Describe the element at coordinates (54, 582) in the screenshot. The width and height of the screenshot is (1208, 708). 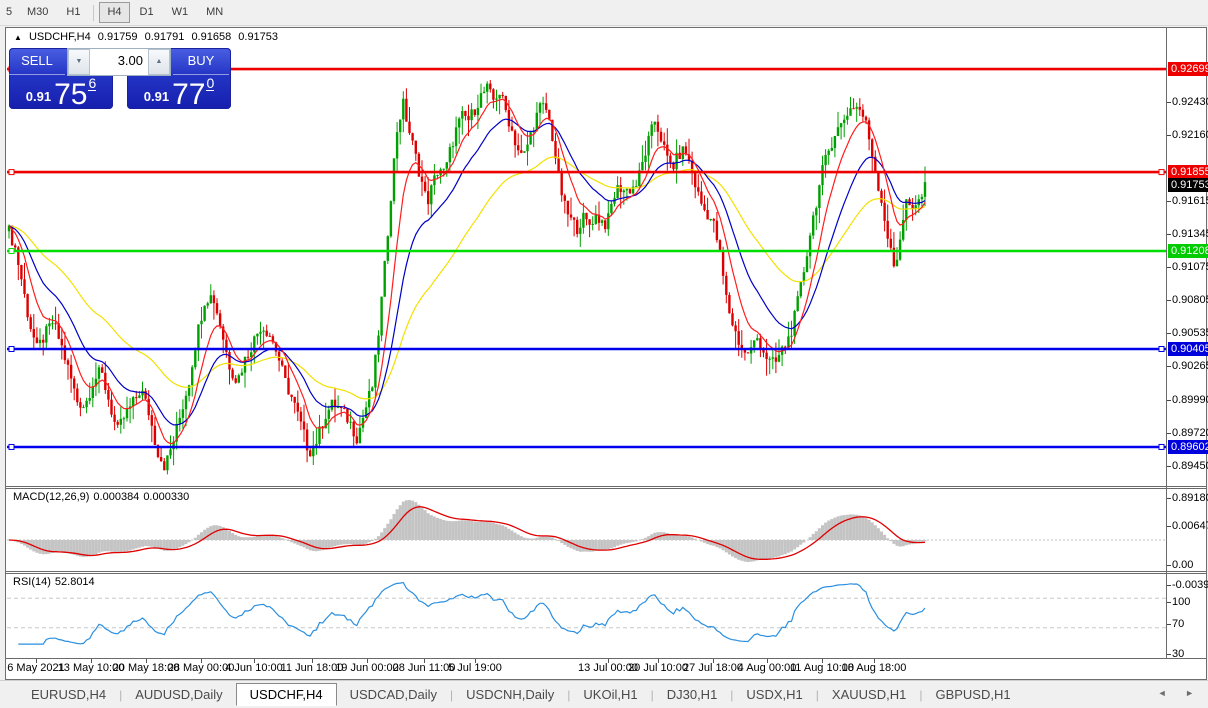
I see `rsi-label: RSI(14) 52.8014` at that location.